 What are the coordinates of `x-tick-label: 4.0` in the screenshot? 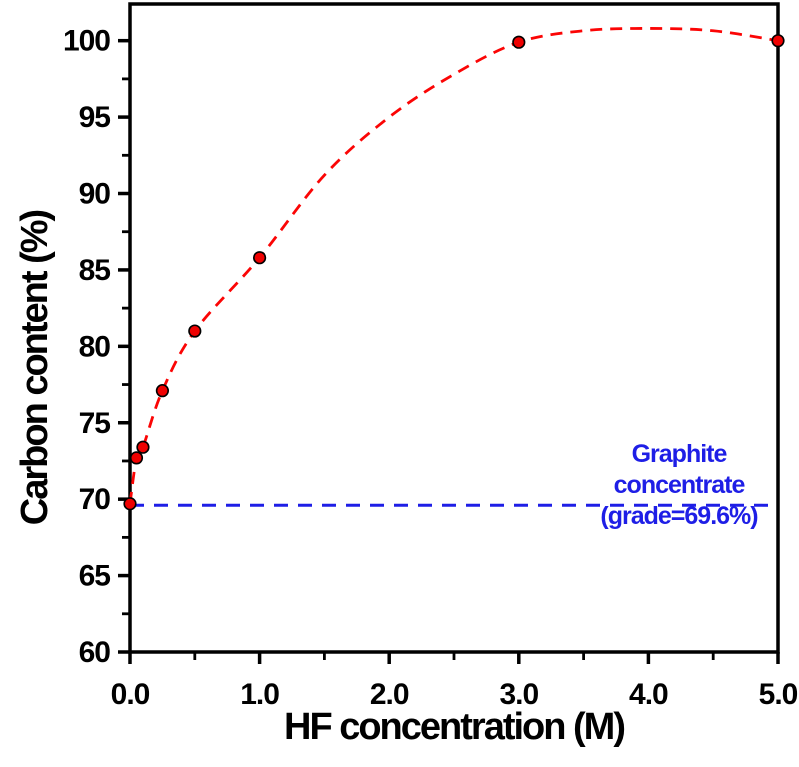 It's located at (648, 694).